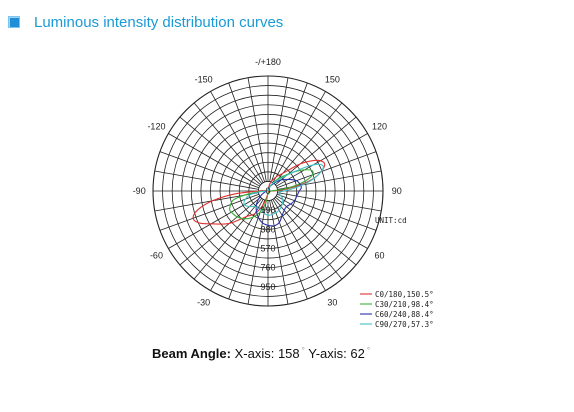 This screenshot has height=412, width=574. I want to click on header: Luminous intensity distribution curves, so click(145, 22).